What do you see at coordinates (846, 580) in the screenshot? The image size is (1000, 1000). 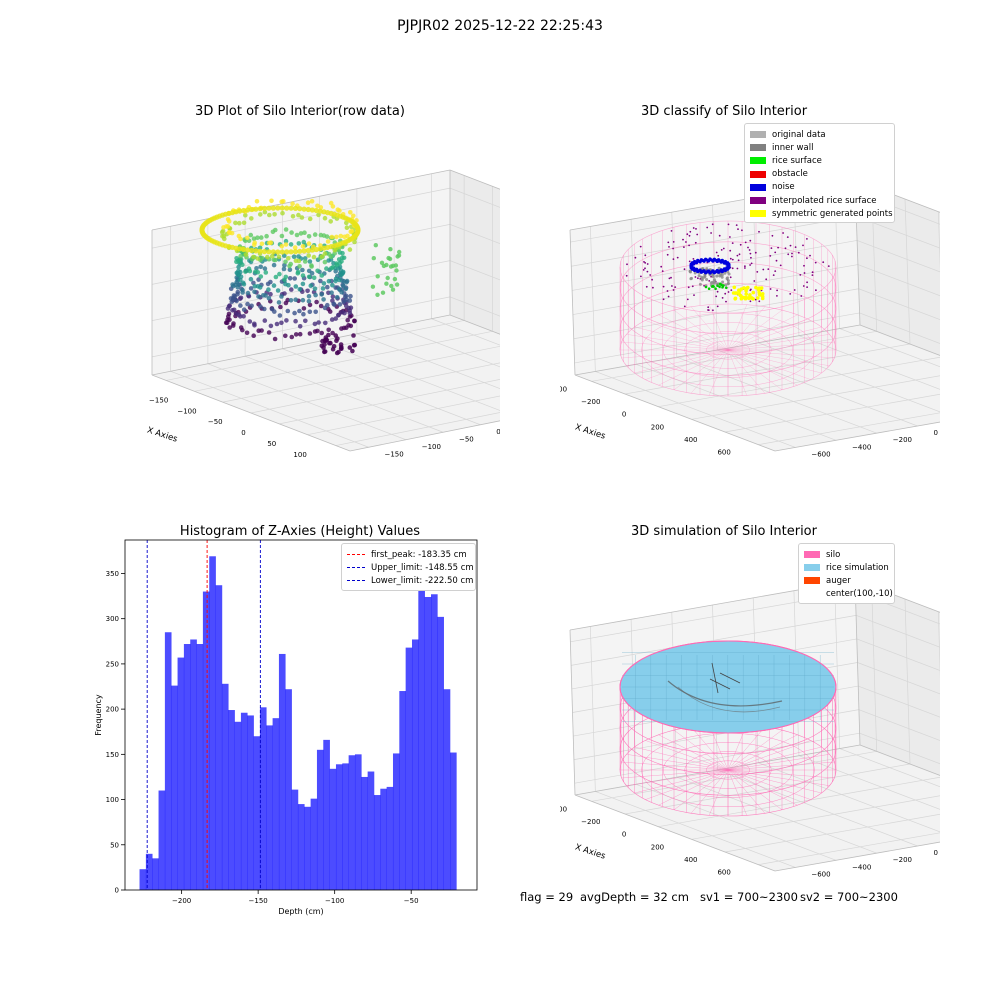 I see `panel4-legend-entry: auger` at bounding box center [846, 580].